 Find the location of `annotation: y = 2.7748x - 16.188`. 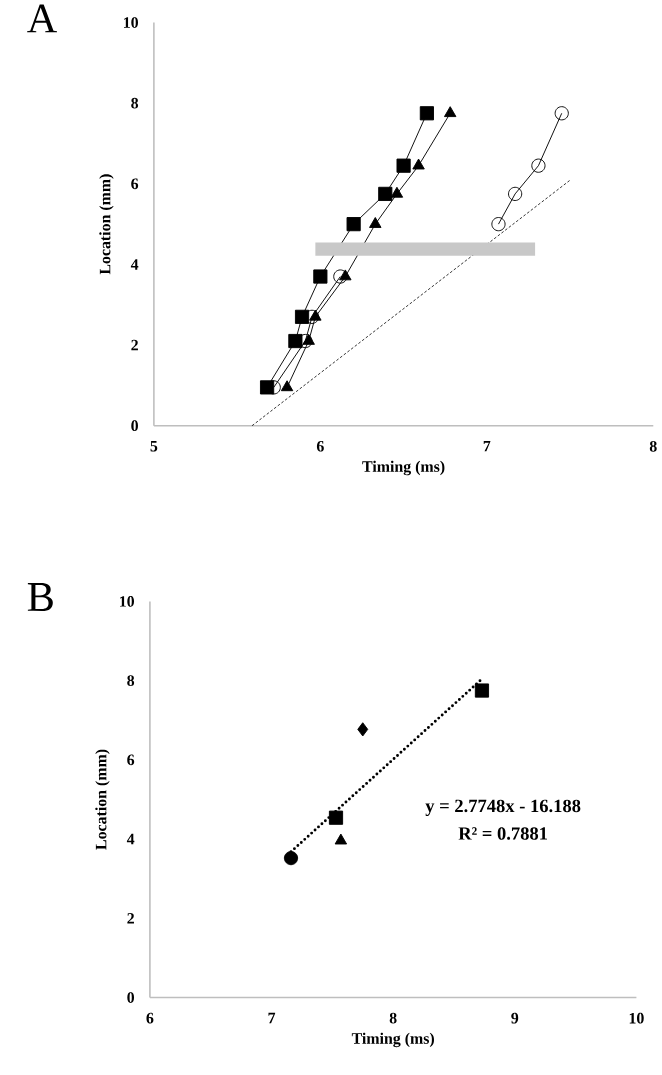

annotation: y = 2.7748x - 16.188 is located at coordinates (503, 807).